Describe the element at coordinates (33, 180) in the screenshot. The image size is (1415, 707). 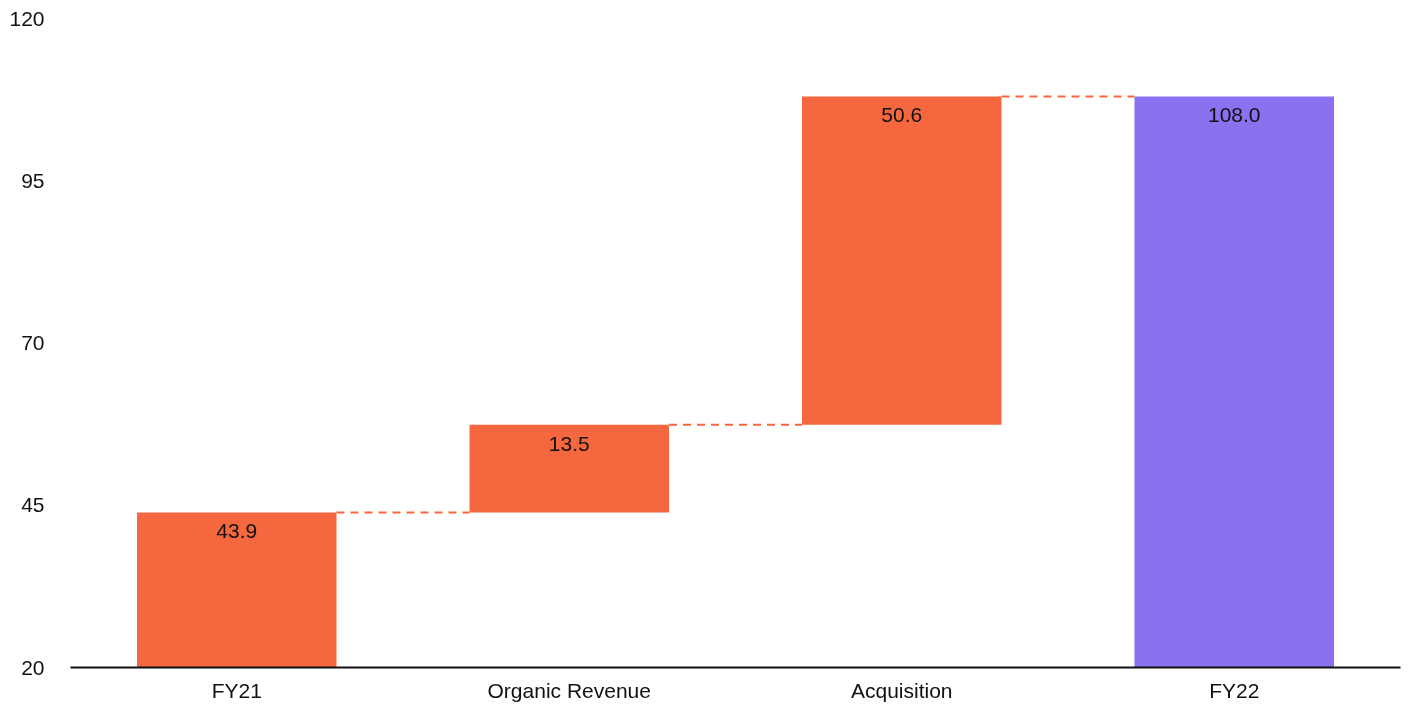
I see `y-tick-label: 95` at that location.